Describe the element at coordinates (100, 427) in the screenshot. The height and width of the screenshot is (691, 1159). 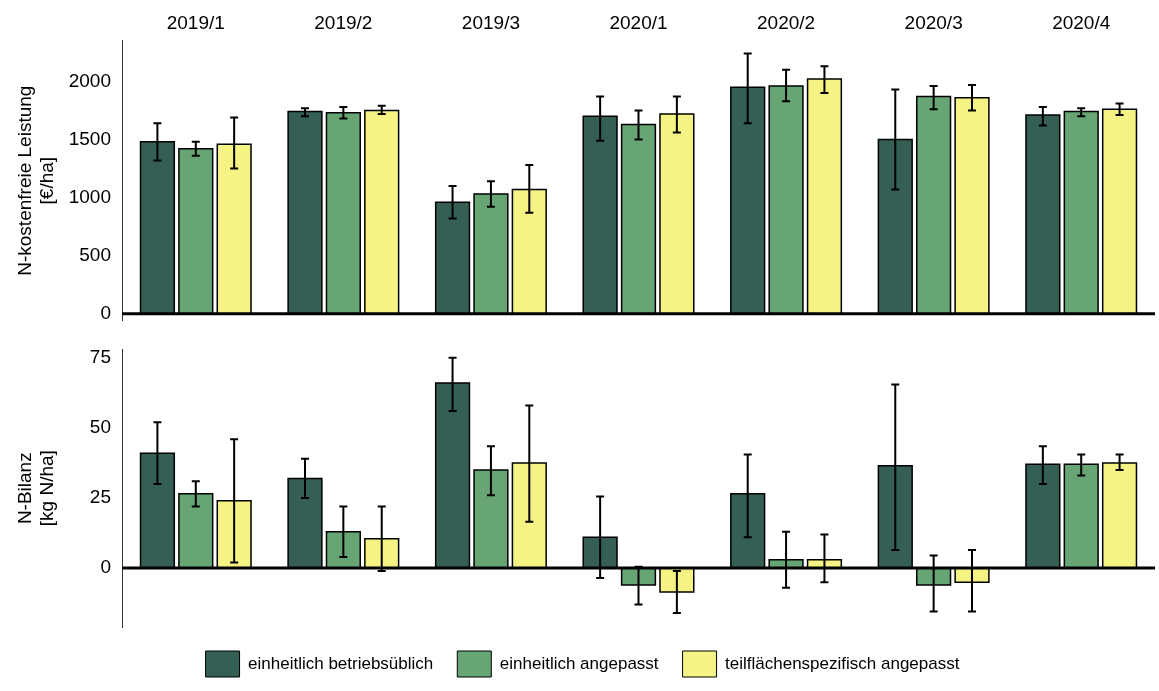
I see `y-tick-label: 50` at that location.